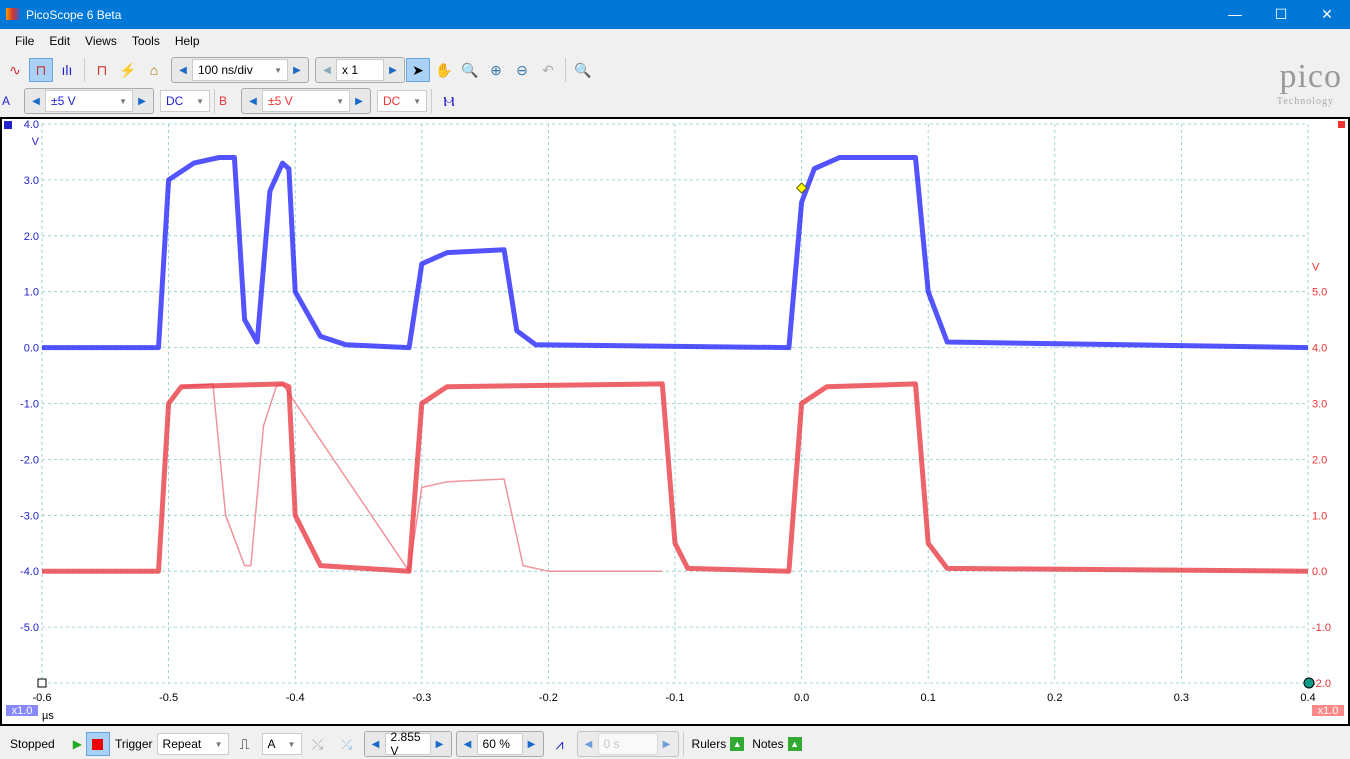 The width and height of the screenshot is (1350, 759). What do you see at coordinates (281, 744) in the screenshot?
I see `trigger-channel-select: A` at bounding box center [281, 744].